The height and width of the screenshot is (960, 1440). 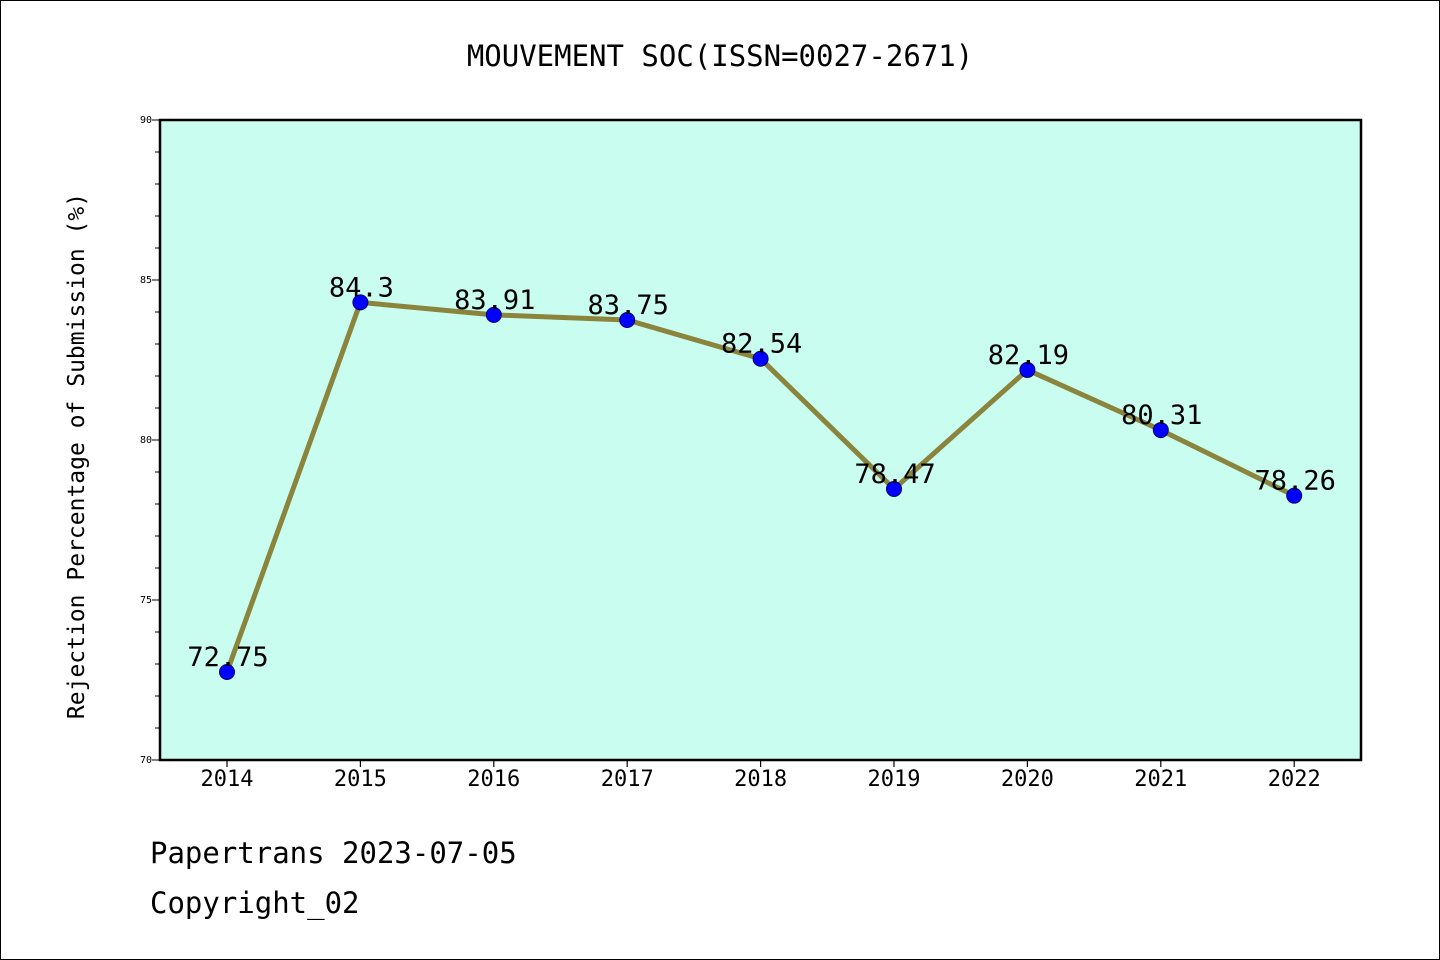 What do you see at coordinates (894, 474) in the screenshot?
I see `data-label: 78.47` at bounding box center [894, 474].